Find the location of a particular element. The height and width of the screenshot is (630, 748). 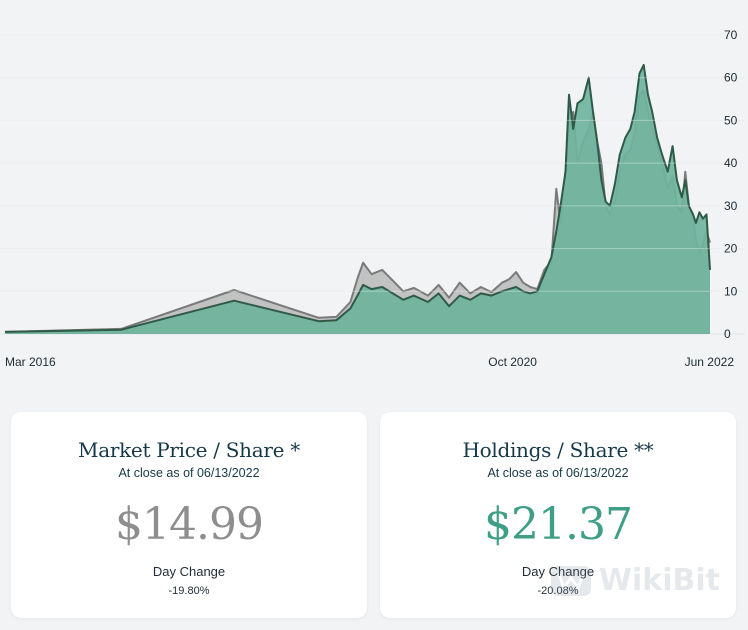

watermark-text: WikiBit is located at coordinates (659, 580).